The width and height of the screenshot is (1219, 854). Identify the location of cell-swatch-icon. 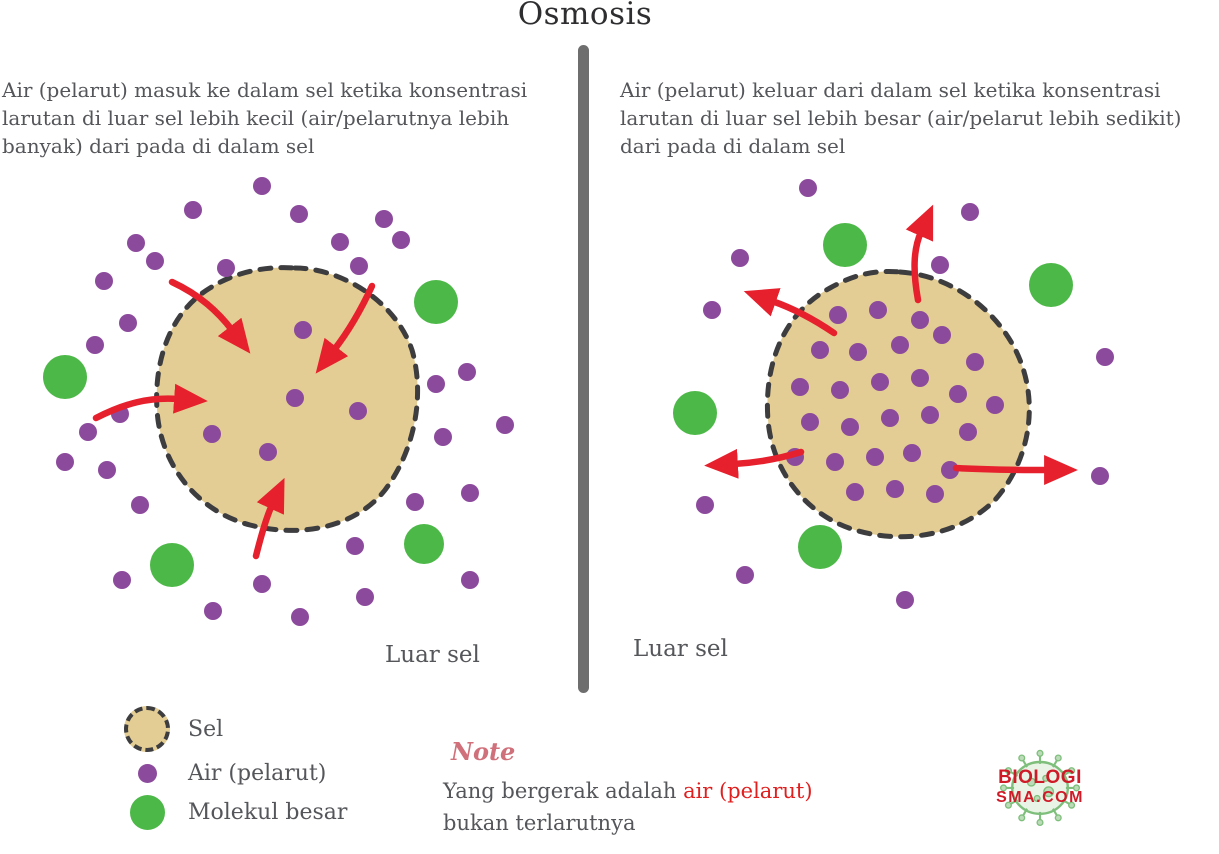
(147, 729).